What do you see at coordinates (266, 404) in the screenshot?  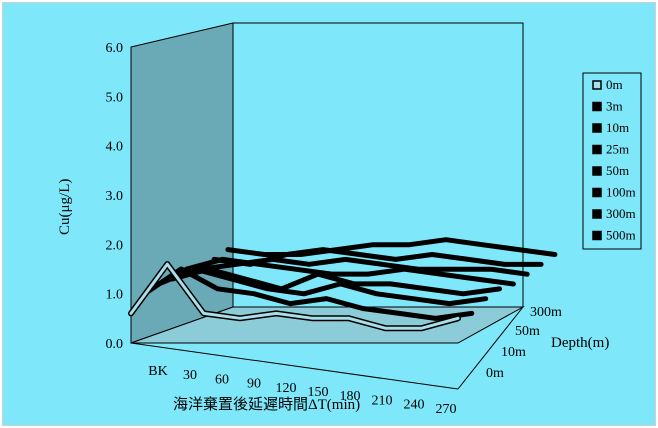 I see `x-axis-label: 海洋棄置後延遲時間ΔT(min)` at bounding box center [266, 404].